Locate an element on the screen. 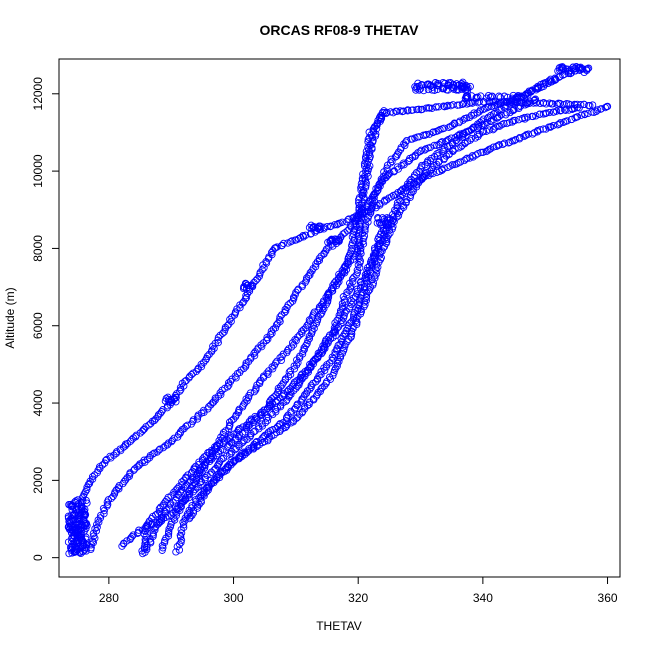 This screenshot has width=650, height=650. x-tick-label: 300 is located at coordinates (234, 598).